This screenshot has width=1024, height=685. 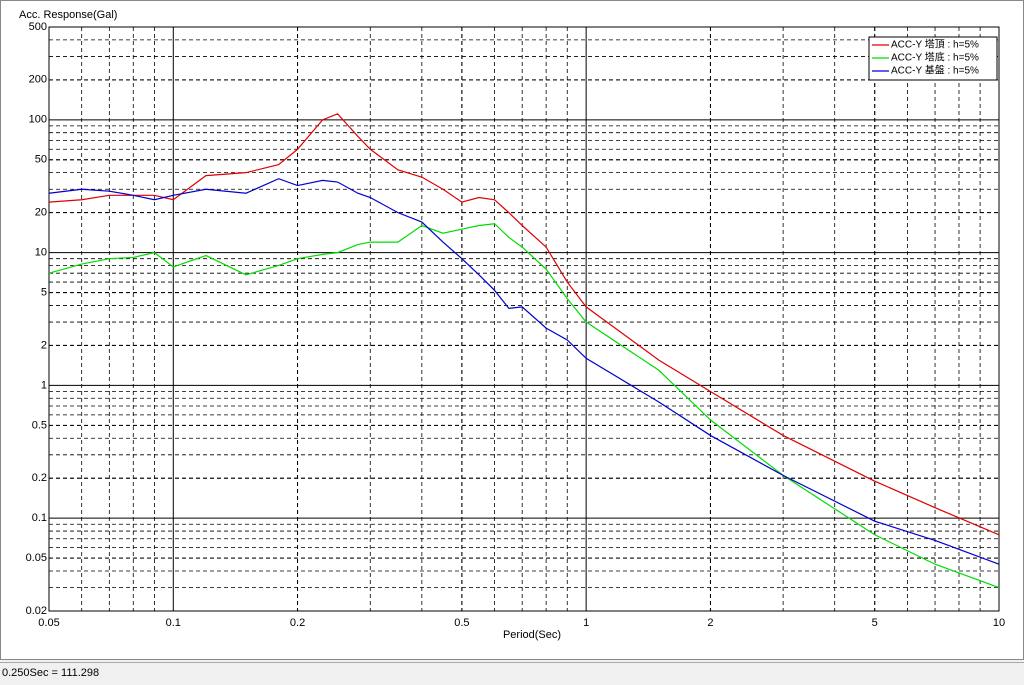 What do you see at coordinates (41, 160) in the screenshot?
I see `y-tick-label: 50` at bounding box center [41, 160].